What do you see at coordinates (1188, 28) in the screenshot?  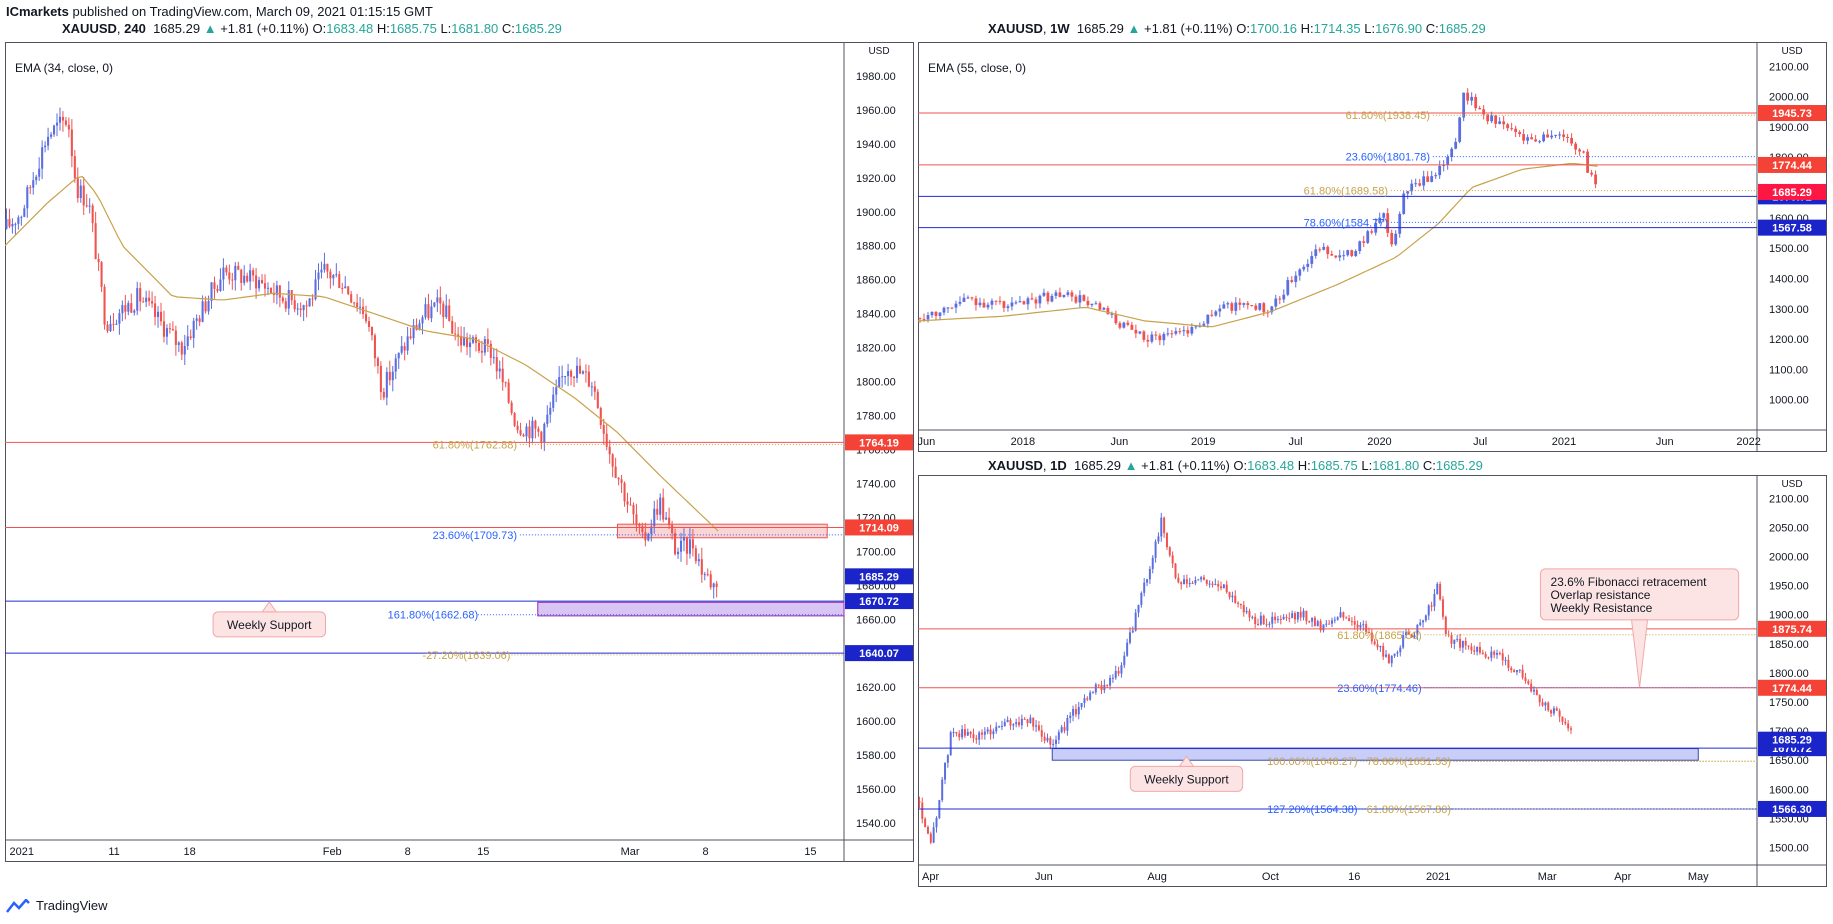 I see `change: +1.81 (+0.11%)` at bounding box center [1188, 28].